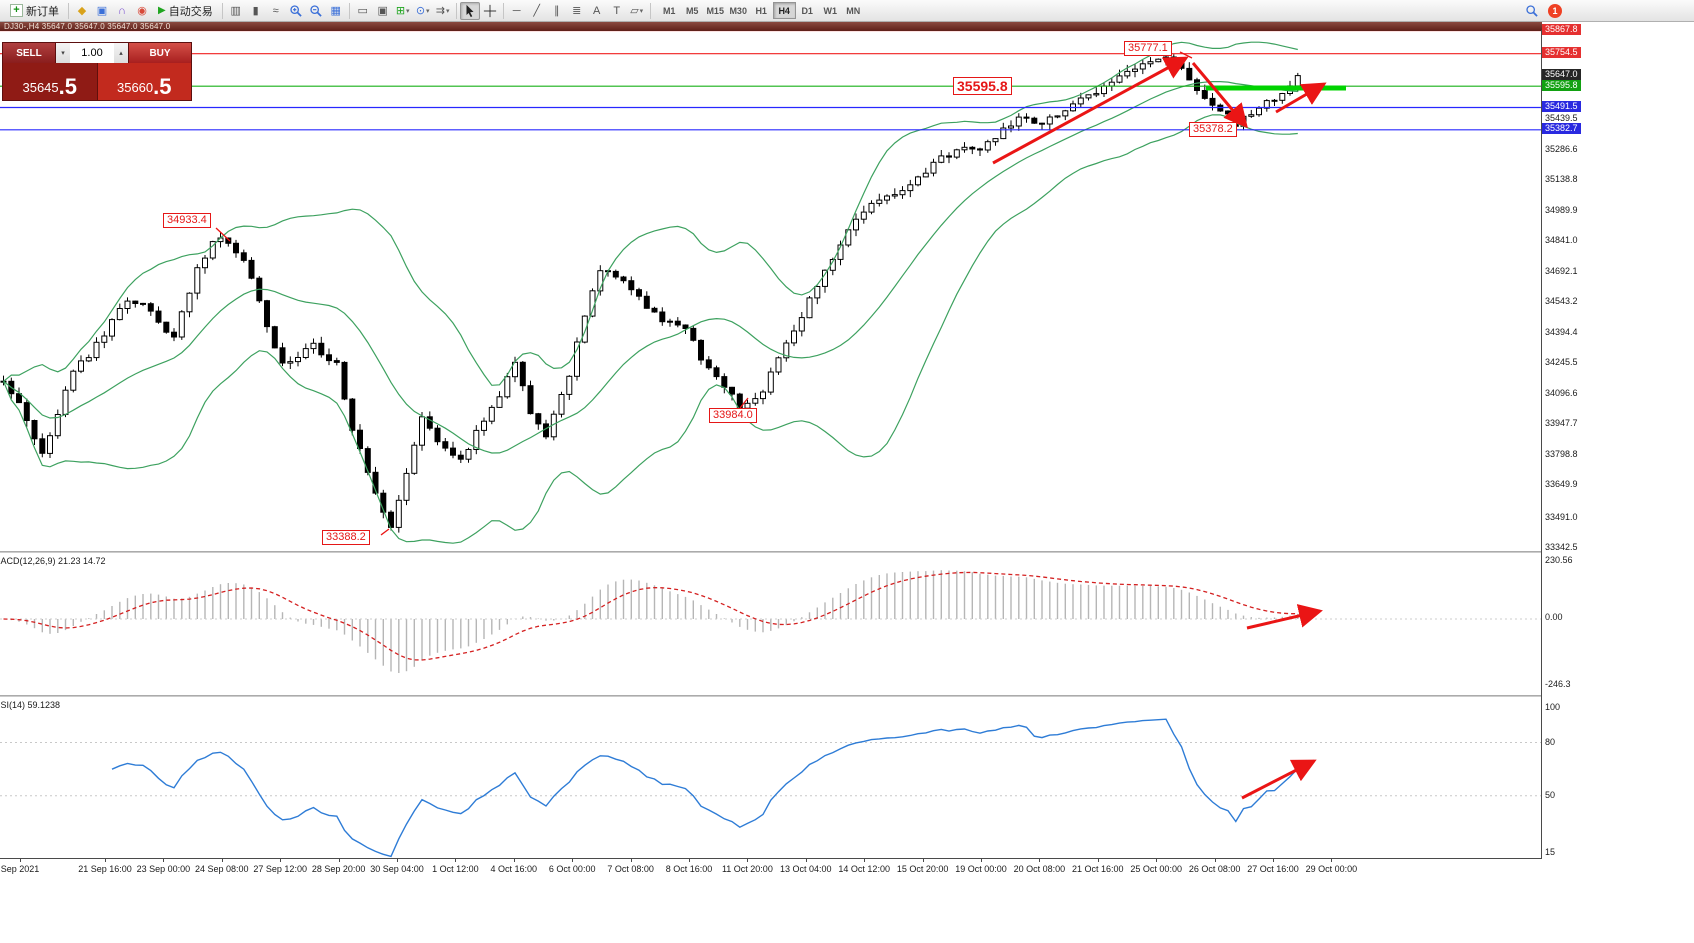 This screenshot has height=943, width=1694. I want to click on mql5-icon: ◆, so click(82, 11).